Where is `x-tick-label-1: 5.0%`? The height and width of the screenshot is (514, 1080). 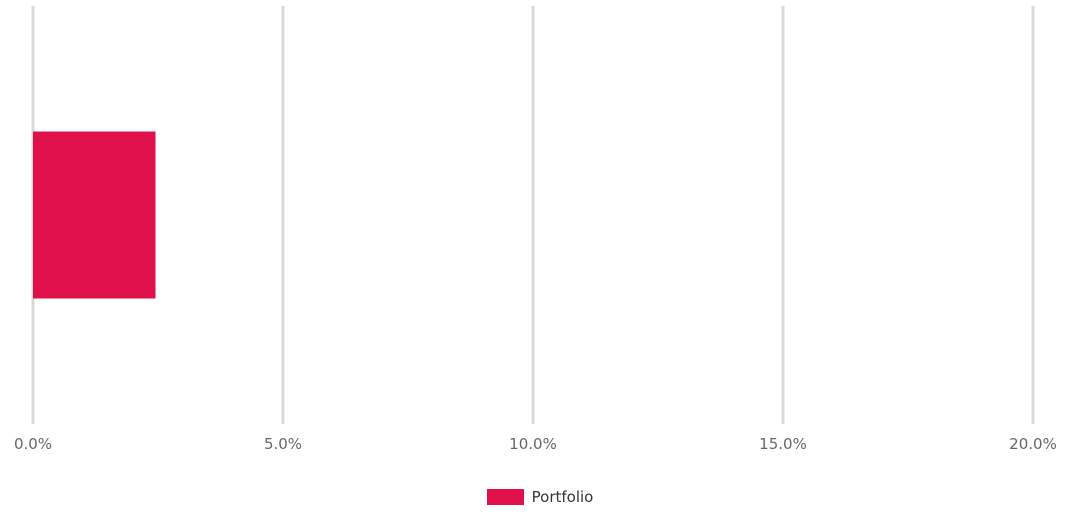 x-tick-label-1: 5.0% is located at coordinates (283, 444).